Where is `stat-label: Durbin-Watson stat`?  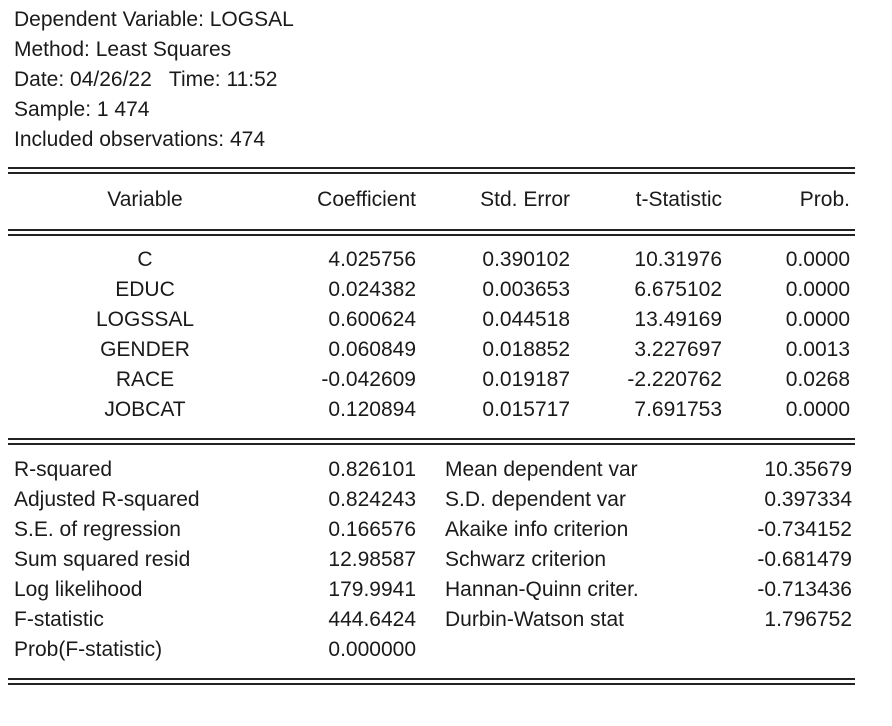
stat-label: Durbin-Watson stat is located at coordinates (534, 619).